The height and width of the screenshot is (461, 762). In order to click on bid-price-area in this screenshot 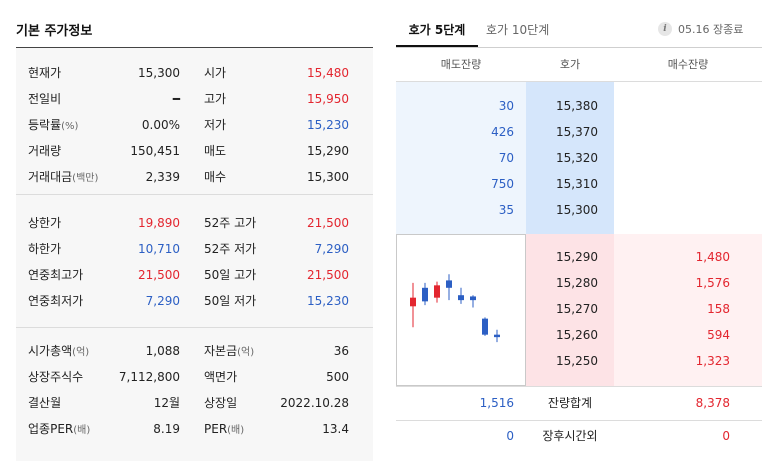, I will do `click(570, 310)`.